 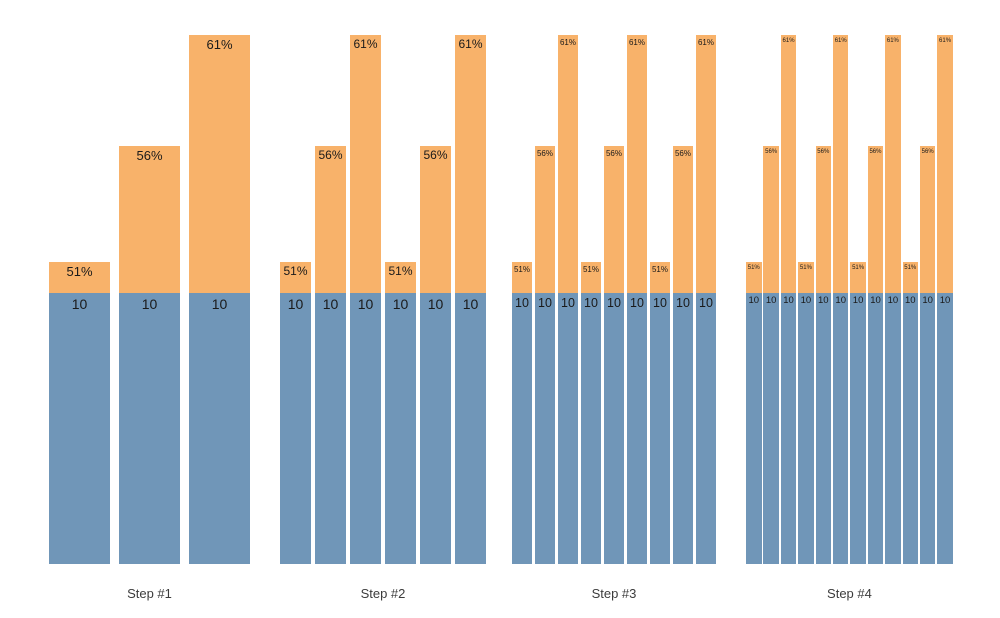 I want to click on step-label-2: Step #2, so click(x=383, y=593).